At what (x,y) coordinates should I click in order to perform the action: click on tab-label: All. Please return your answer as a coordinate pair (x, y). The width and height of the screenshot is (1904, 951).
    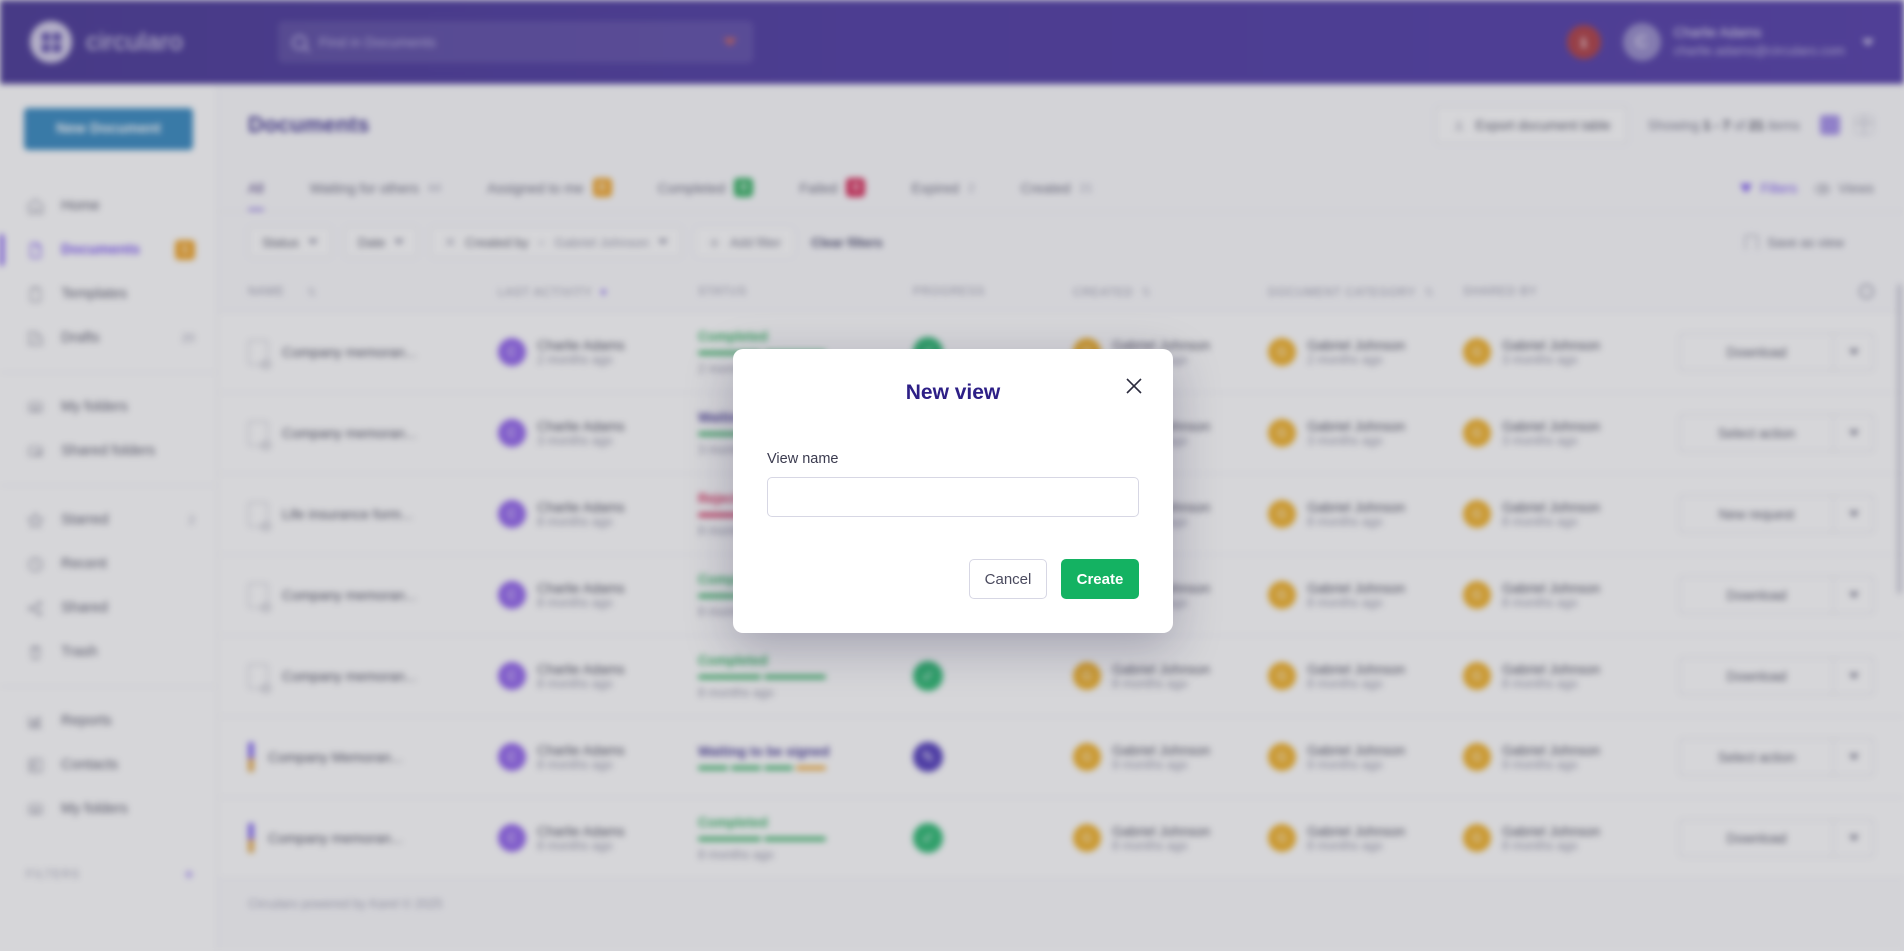
    Looking at the image, I should click on (256, 187).